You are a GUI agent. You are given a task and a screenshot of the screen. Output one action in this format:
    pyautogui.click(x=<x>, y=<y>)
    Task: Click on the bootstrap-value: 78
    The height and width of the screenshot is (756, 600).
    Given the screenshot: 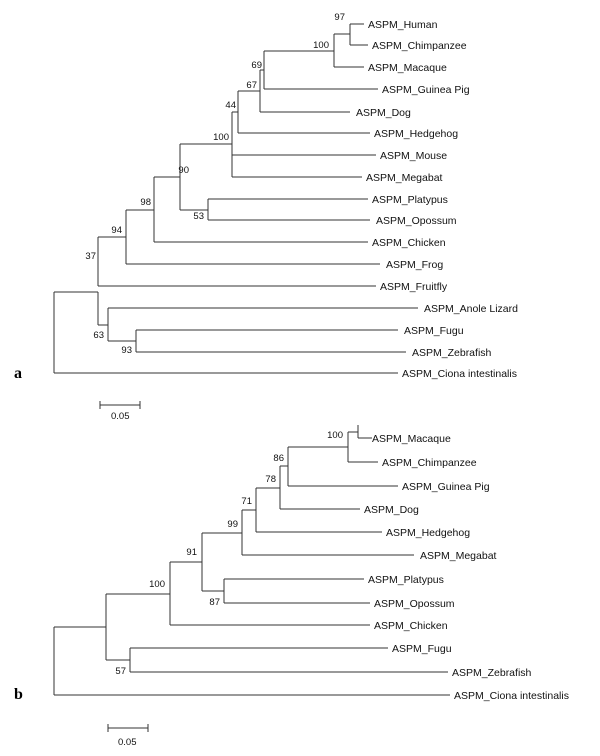 What is the action you would take?
    pyautogui.click(x=270, y=479)
    